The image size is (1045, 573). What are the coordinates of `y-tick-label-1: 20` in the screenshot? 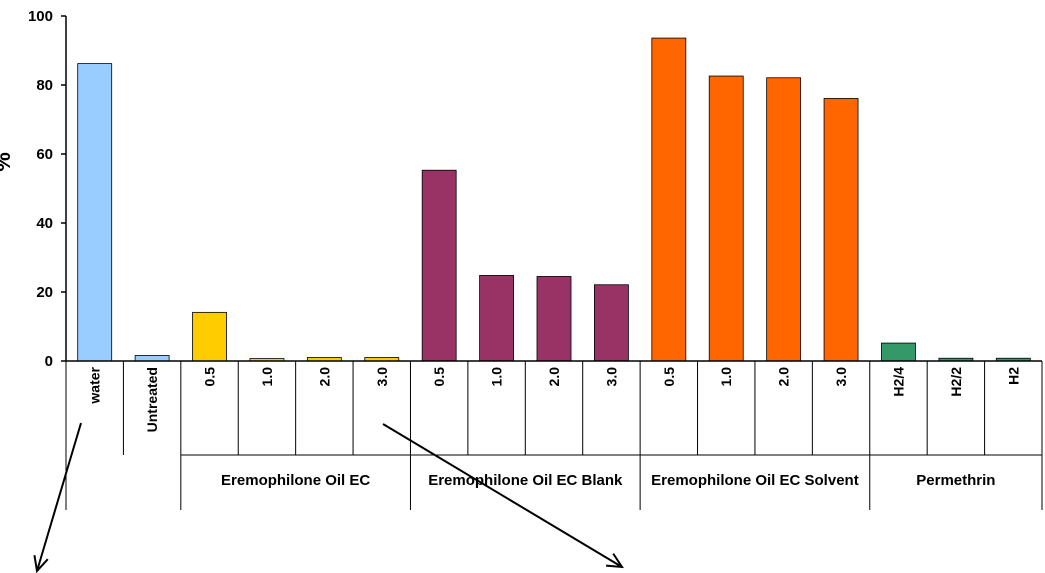 It's located at (44, 292).